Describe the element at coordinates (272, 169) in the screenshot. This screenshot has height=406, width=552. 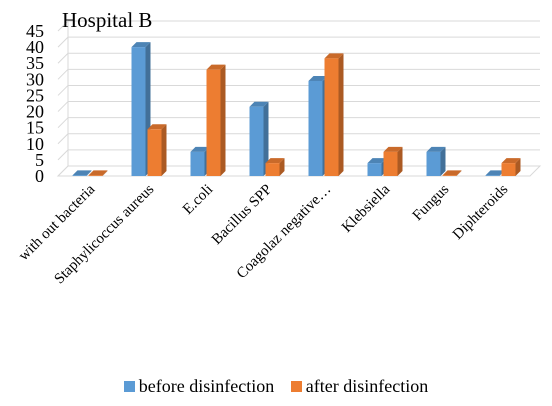
I see `bar-bacillus-spp-after` at that location.